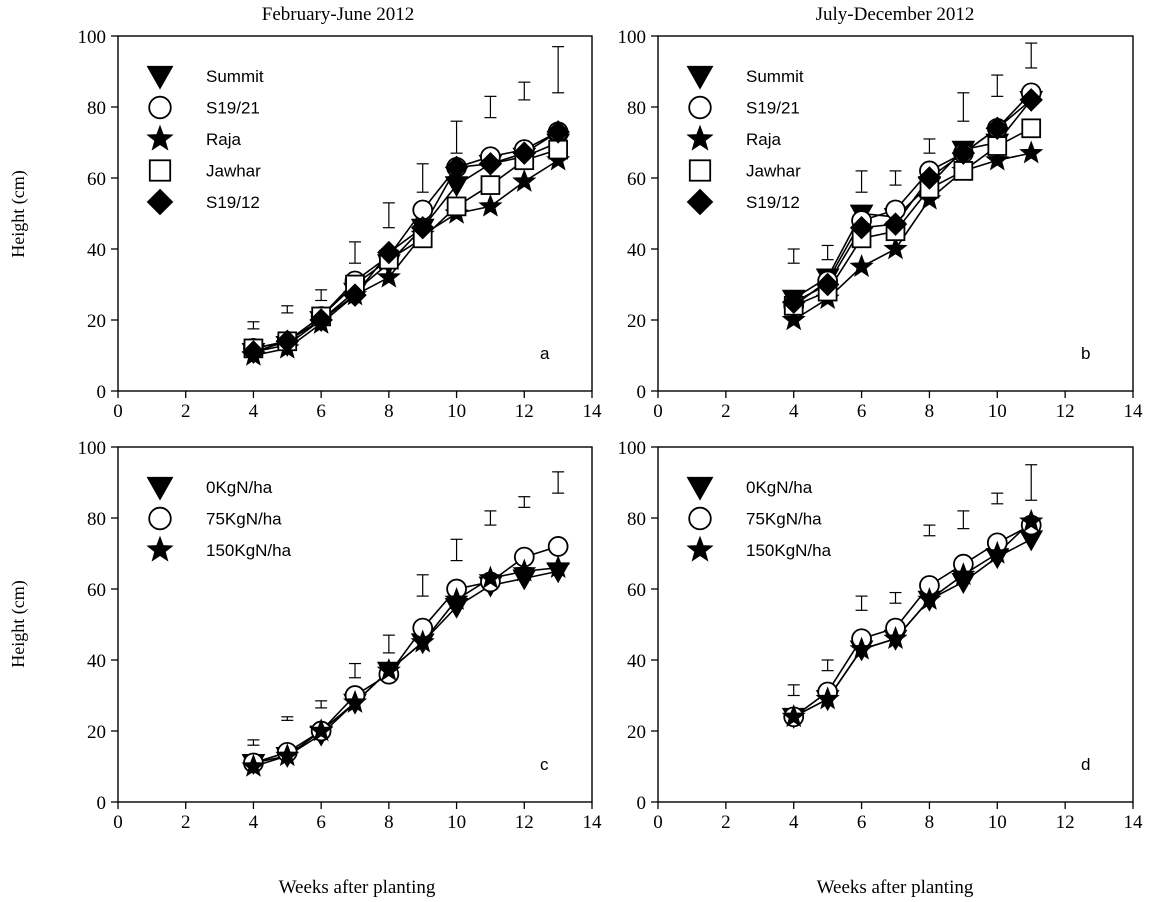 The height and width of the screenshot is (902, 1149). What do you see at coordinates (779, 487) in the screenshot?
I see `legend-label: 0KgN/ha` at bounding box center [779, 487].